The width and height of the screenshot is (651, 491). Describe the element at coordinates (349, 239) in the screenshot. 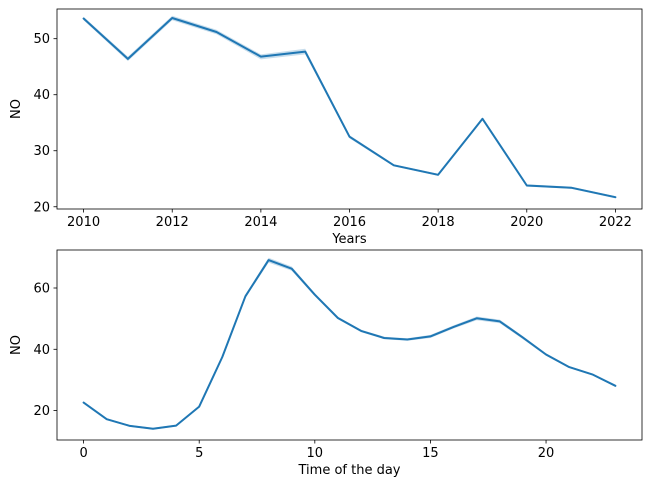

I see `x-axis-label: Years` at that location.